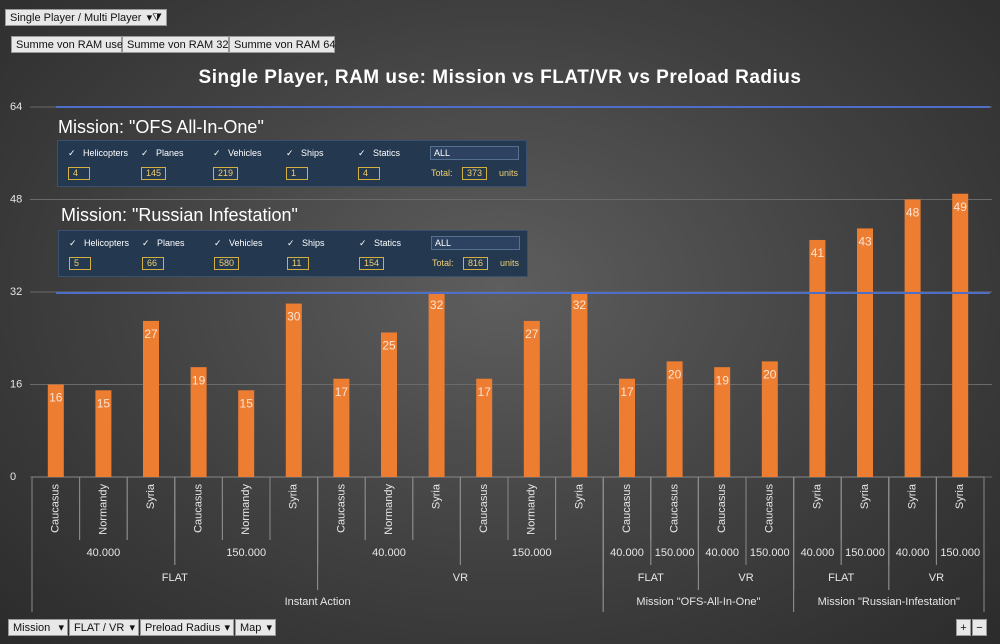 The image size is (1000, 644). I want to click on data-label: 43, so click(865, 242).